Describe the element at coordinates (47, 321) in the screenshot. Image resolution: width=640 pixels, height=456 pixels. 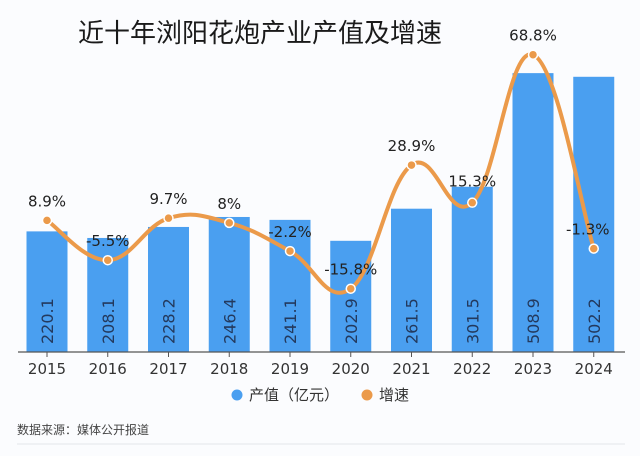
I see `bar-value-label-2015: 220.1` at that location.